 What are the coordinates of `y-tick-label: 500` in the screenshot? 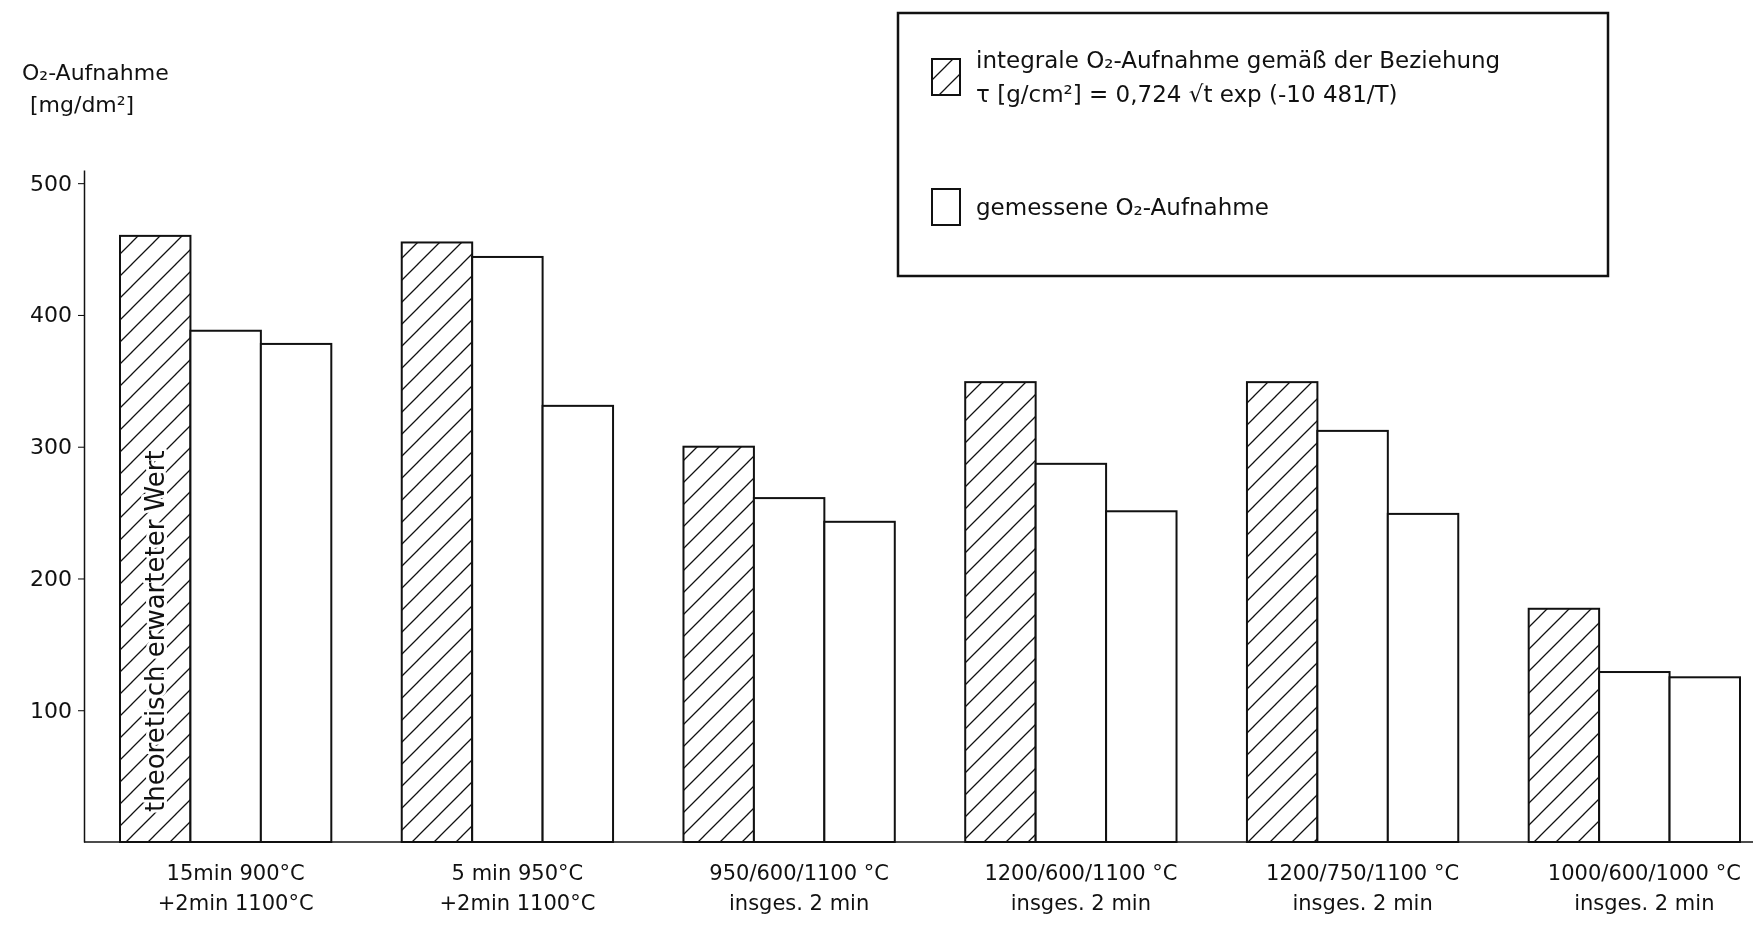 It's located at (51, 183).